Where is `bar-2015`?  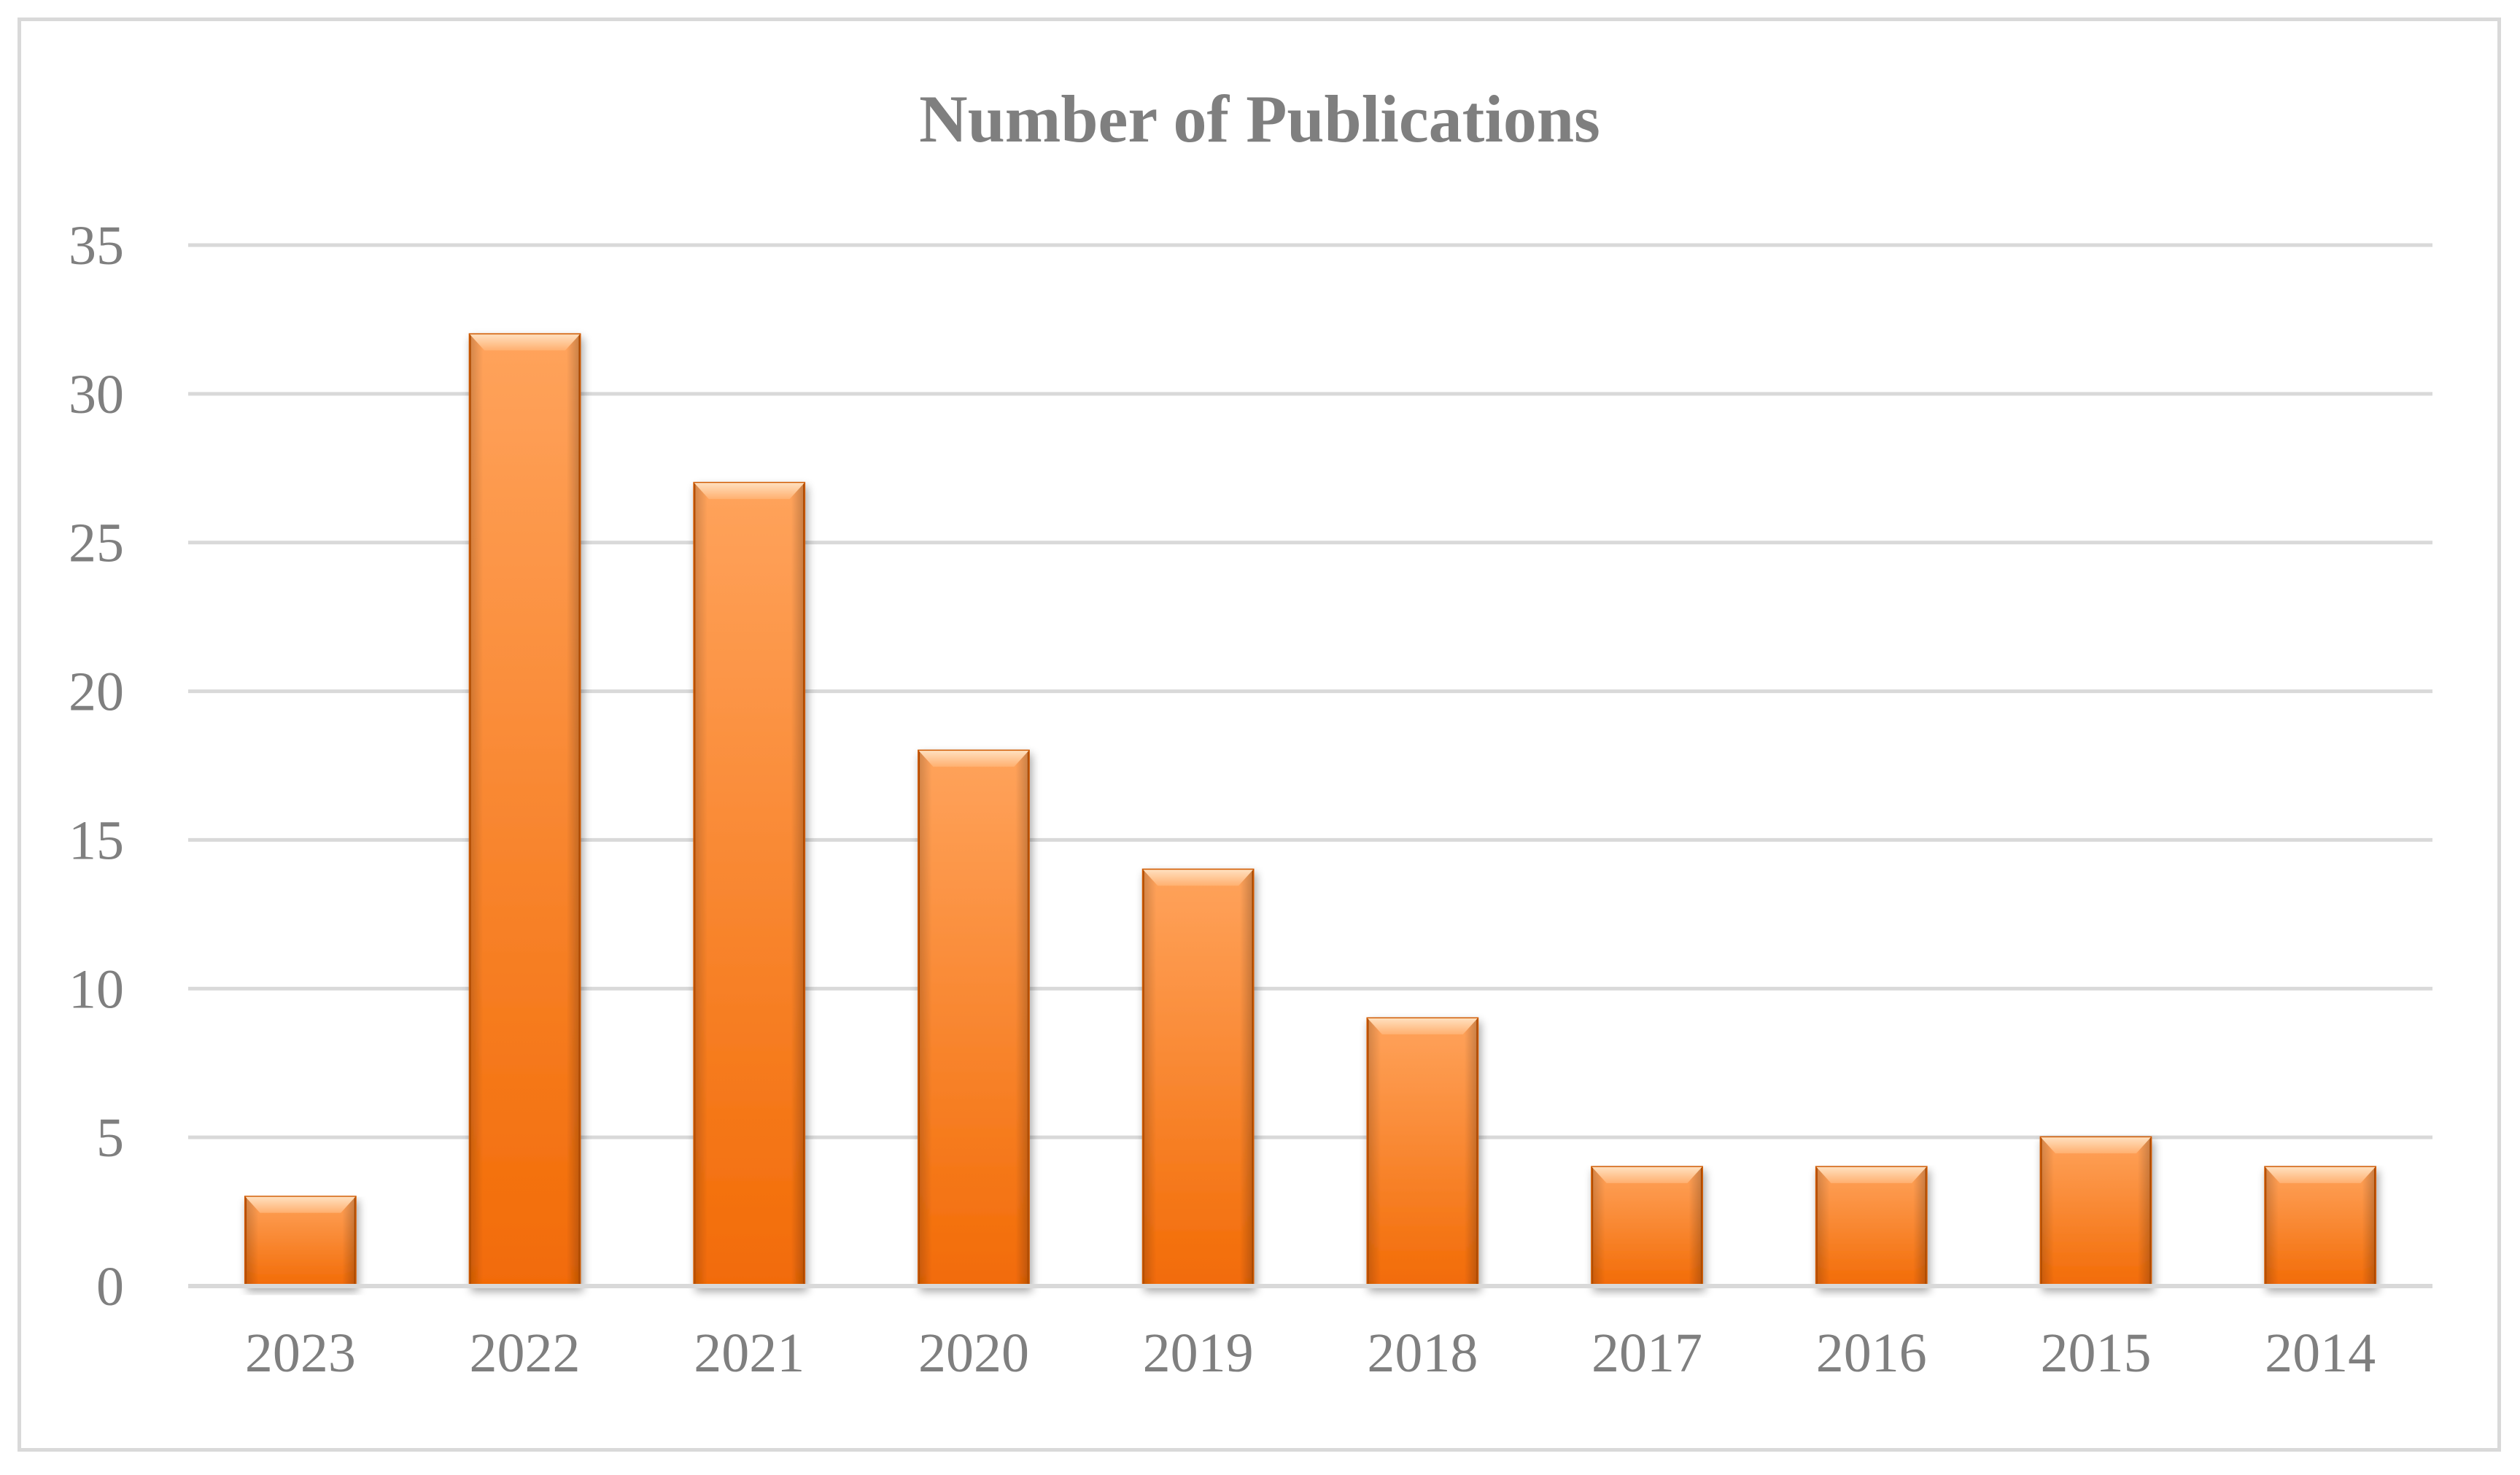
bar-2015 is located at coordinates (2095, 1212).